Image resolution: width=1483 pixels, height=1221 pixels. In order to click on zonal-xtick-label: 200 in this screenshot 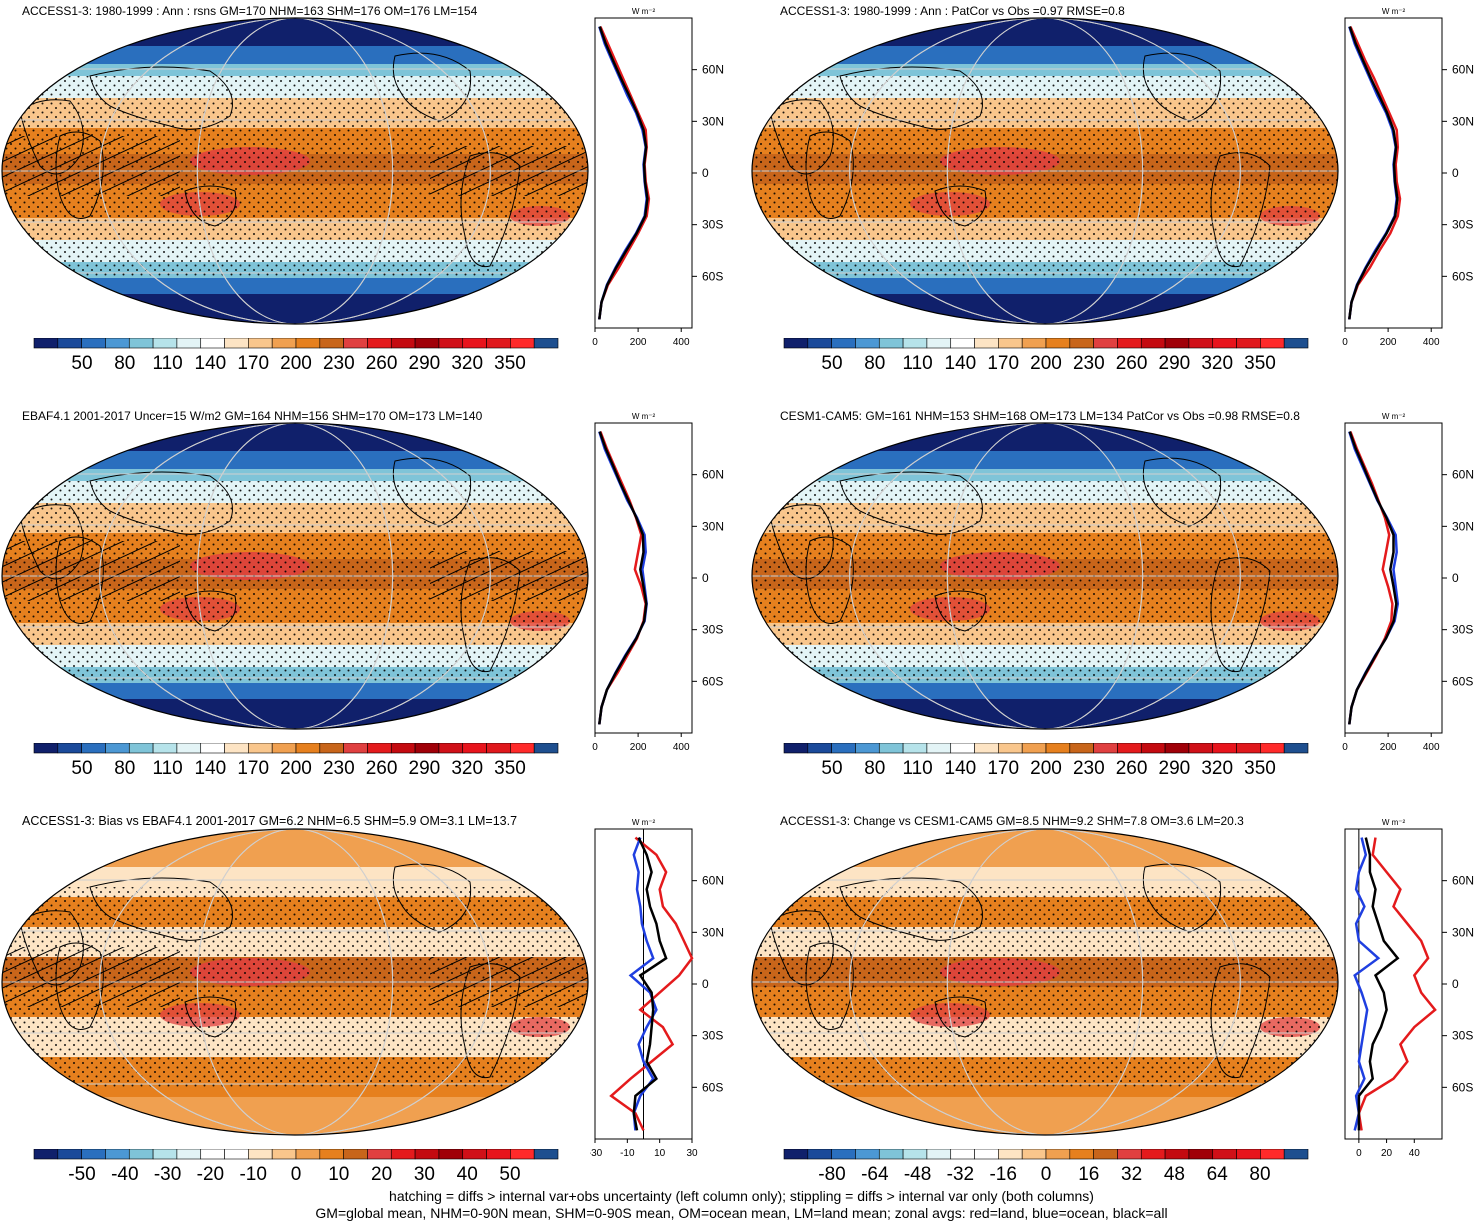, I will do `click(1388, 342)`.